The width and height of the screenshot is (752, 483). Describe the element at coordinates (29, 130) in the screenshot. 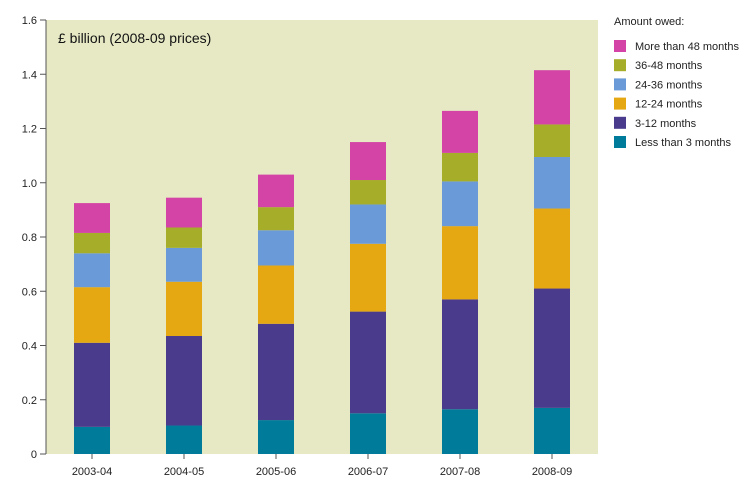

I see `y-tick-label: 1.2` at that location.